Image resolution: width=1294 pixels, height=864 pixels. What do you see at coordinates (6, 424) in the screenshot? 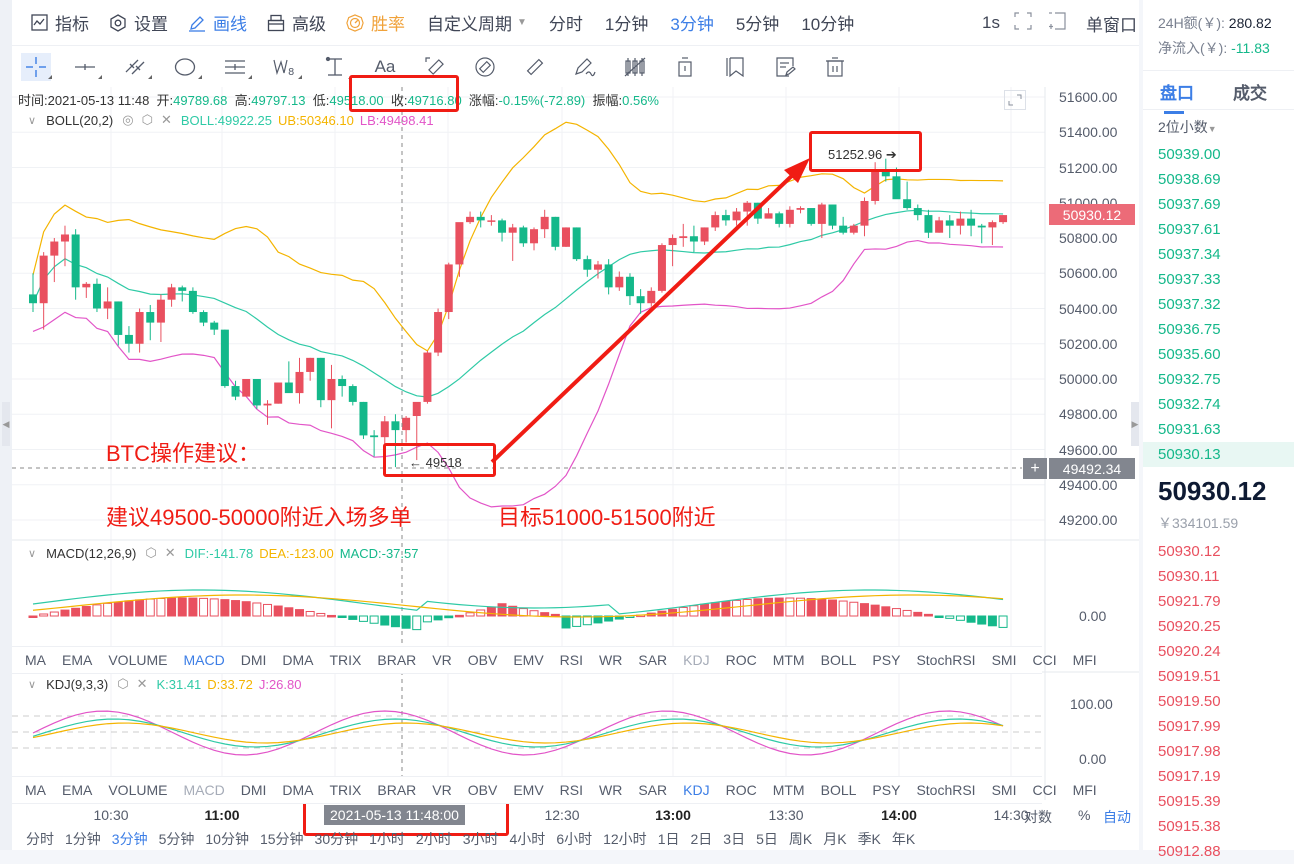
I see `collapse-left-handle: ◀` at bounding box center [6, 424].